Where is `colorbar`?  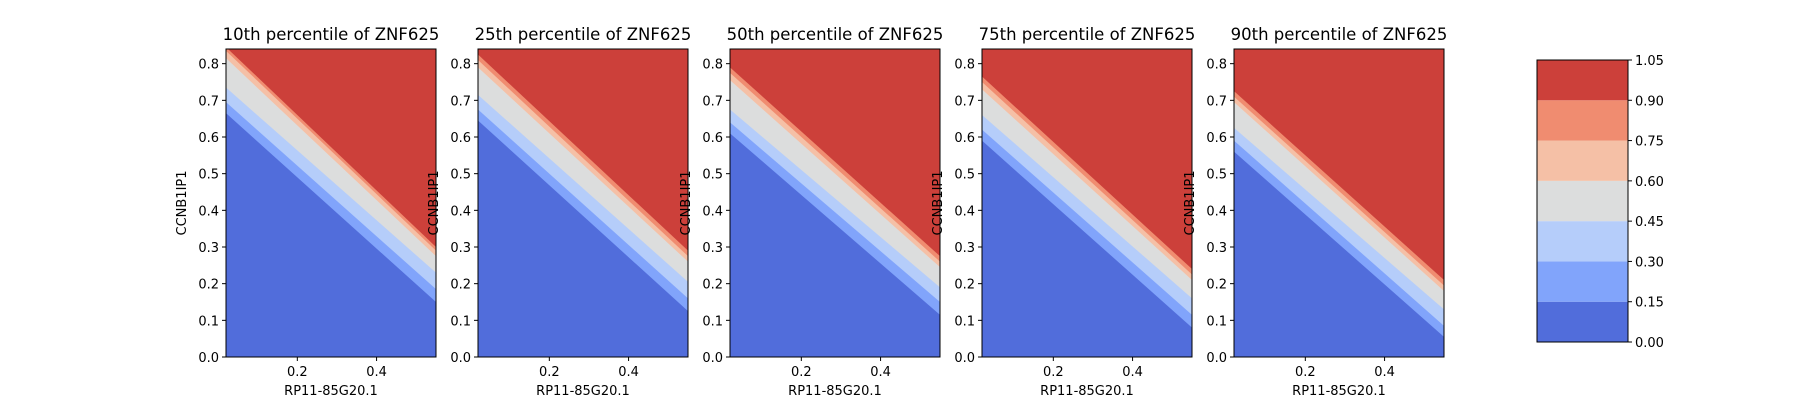
colorbar is located at coordinates (1584, 201).